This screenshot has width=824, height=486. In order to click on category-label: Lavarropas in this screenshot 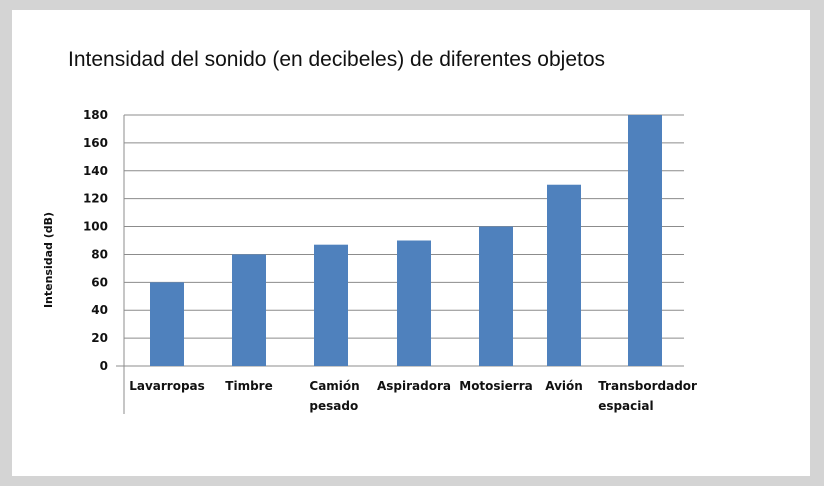, I will do `click(167, 386)`.